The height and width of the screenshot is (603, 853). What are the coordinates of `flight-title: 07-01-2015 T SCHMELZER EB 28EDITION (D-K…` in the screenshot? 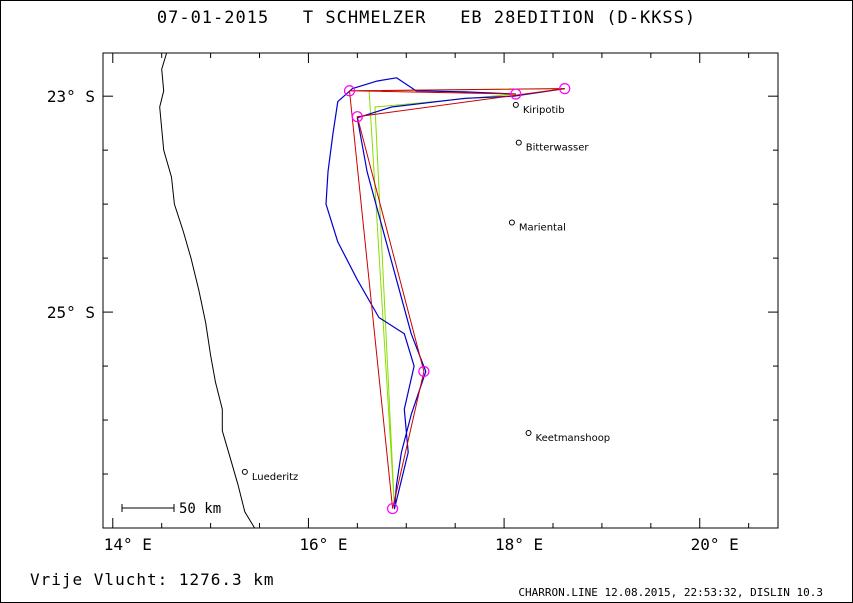 It's located at (426, 18).